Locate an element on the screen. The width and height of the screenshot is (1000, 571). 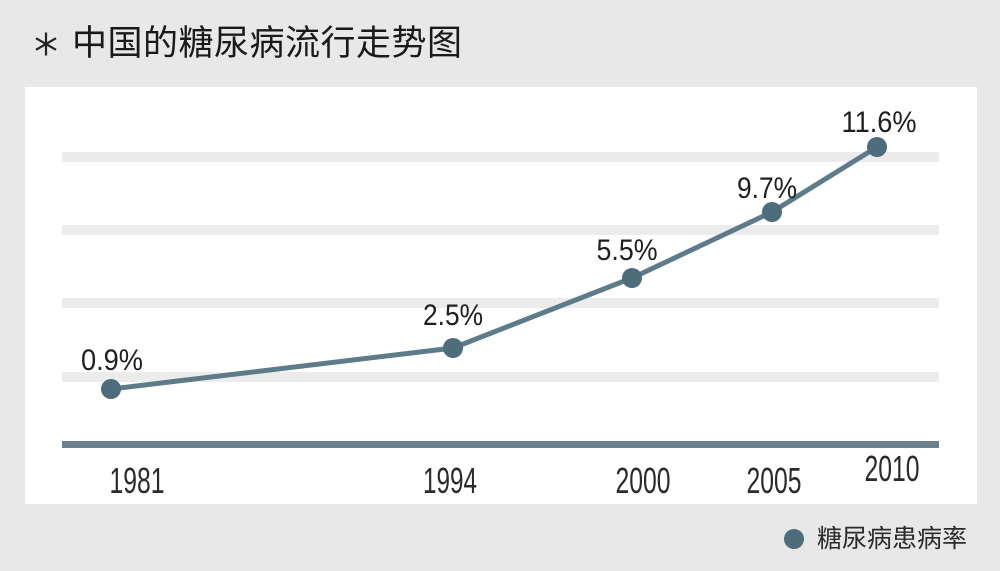
x-tick-label-2010: 2010 is located at coordinates (892, 468).